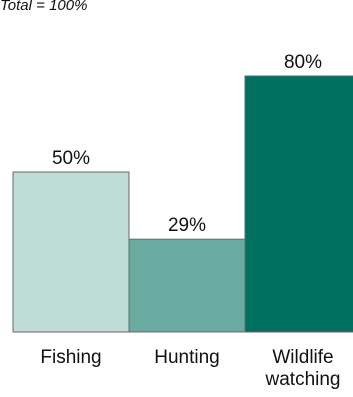 This screenshot has width=353, height=397. What do you see at coordinates (187, 285) in the screenshot?
I see `bar-hunting` at bounding box center [187, 285].